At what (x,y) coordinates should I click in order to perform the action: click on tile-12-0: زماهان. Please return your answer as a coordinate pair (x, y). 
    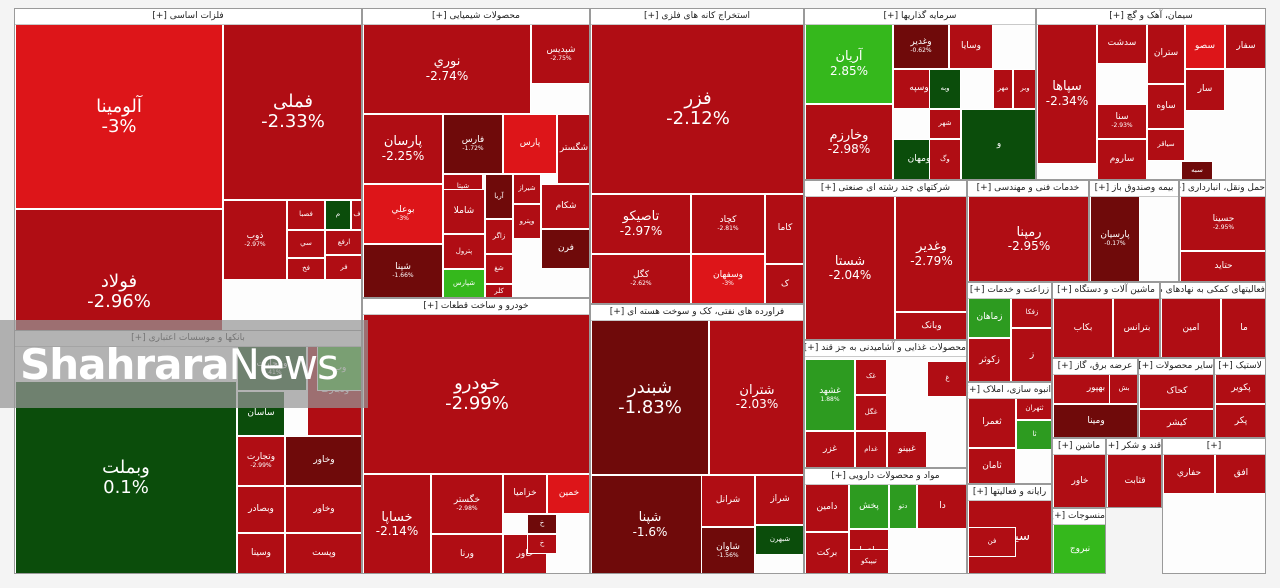
    Looking at the image, I should click on (989, 318).